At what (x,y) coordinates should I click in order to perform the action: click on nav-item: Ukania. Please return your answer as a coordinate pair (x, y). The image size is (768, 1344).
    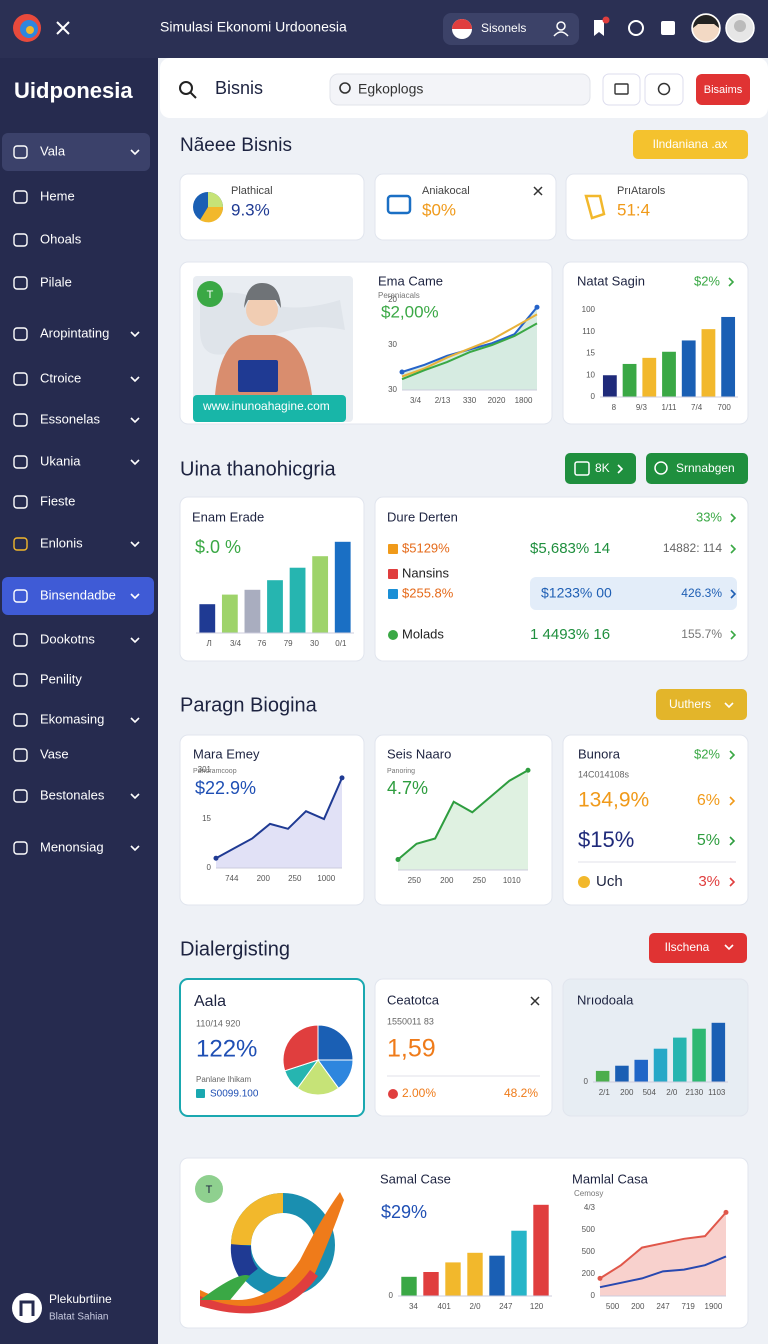
    Looking at the image, I should click on (60, 460).